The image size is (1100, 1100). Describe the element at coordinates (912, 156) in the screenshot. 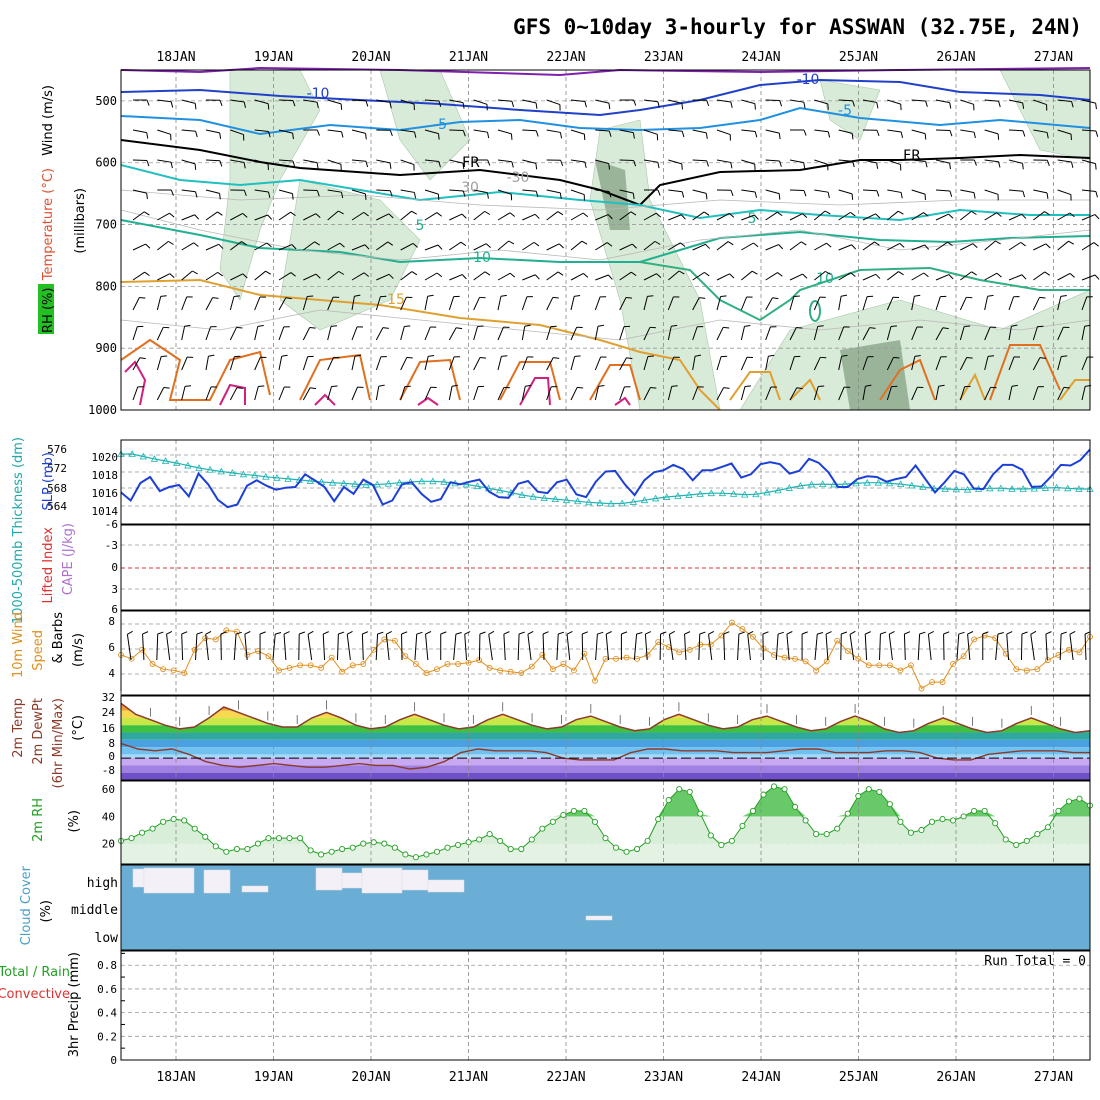

I see `contour-label: FR` at that location.